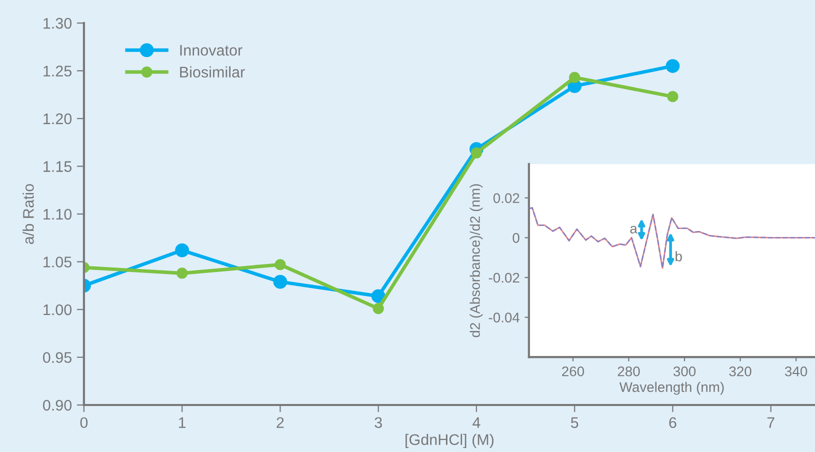 This screenshot has width=815, height=452. What do you see at coordinates (679, 256) in the screenshot?
I see `annotation: b` at bounding box center [679, 256].